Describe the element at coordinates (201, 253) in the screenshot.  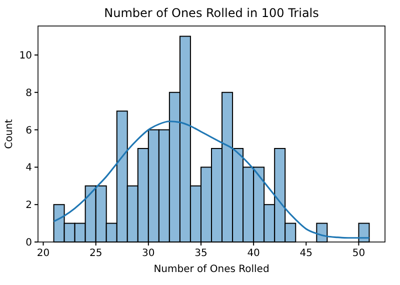
I see `x-tick-label: 35` at that location.